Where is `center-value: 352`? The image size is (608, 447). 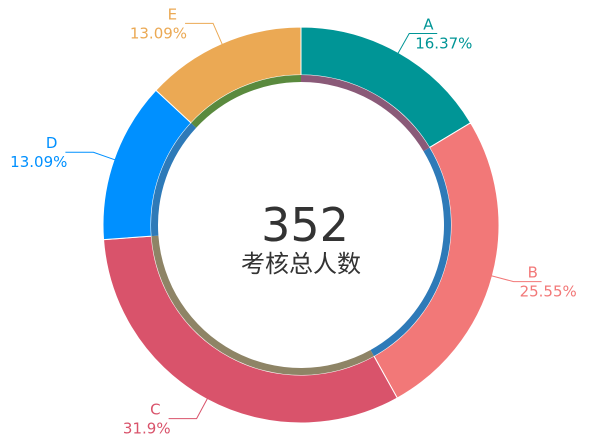 center-value: 352 is located at coordinates (305, 225).